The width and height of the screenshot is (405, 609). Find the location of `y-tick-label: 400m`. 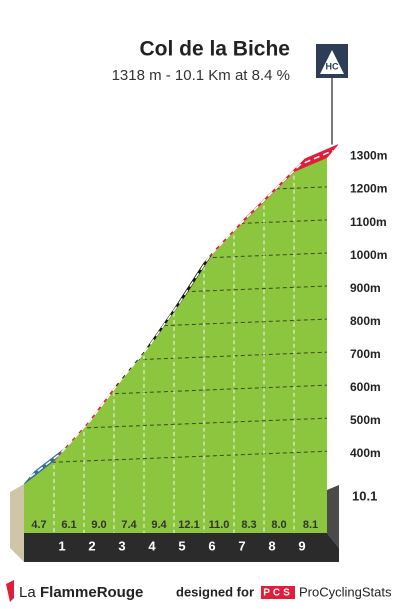

y-tick-label: 400m is located at coordinates (365, 453).